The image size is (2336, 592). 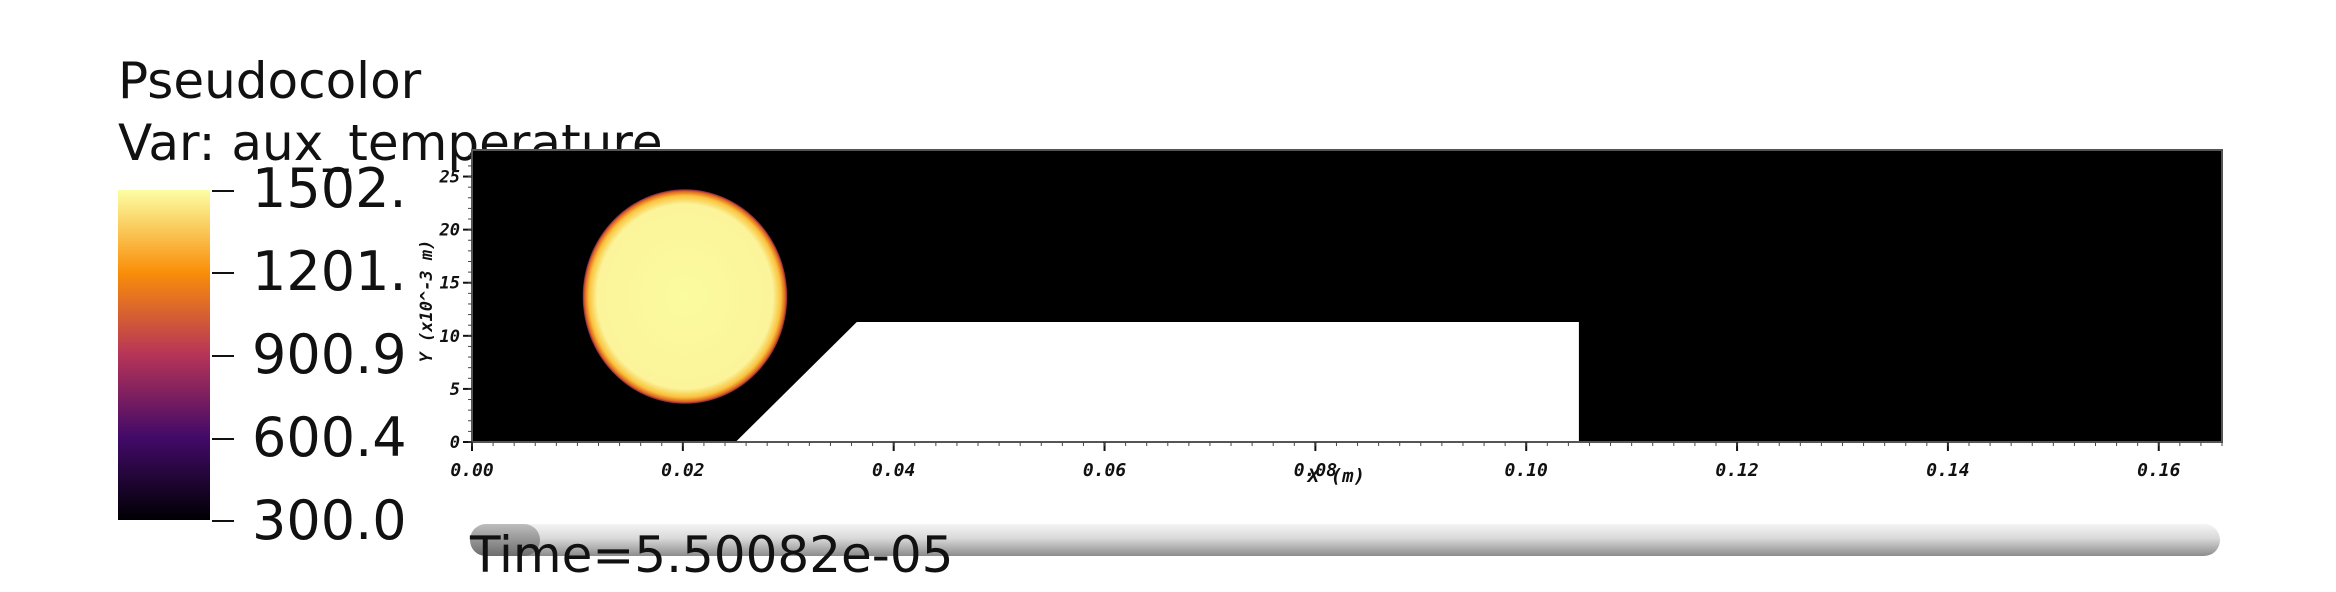 What do you see at coordinates (455, 443) in the screenshot?
I see `y-tick-label: 0` at bounding box center [455, 443].